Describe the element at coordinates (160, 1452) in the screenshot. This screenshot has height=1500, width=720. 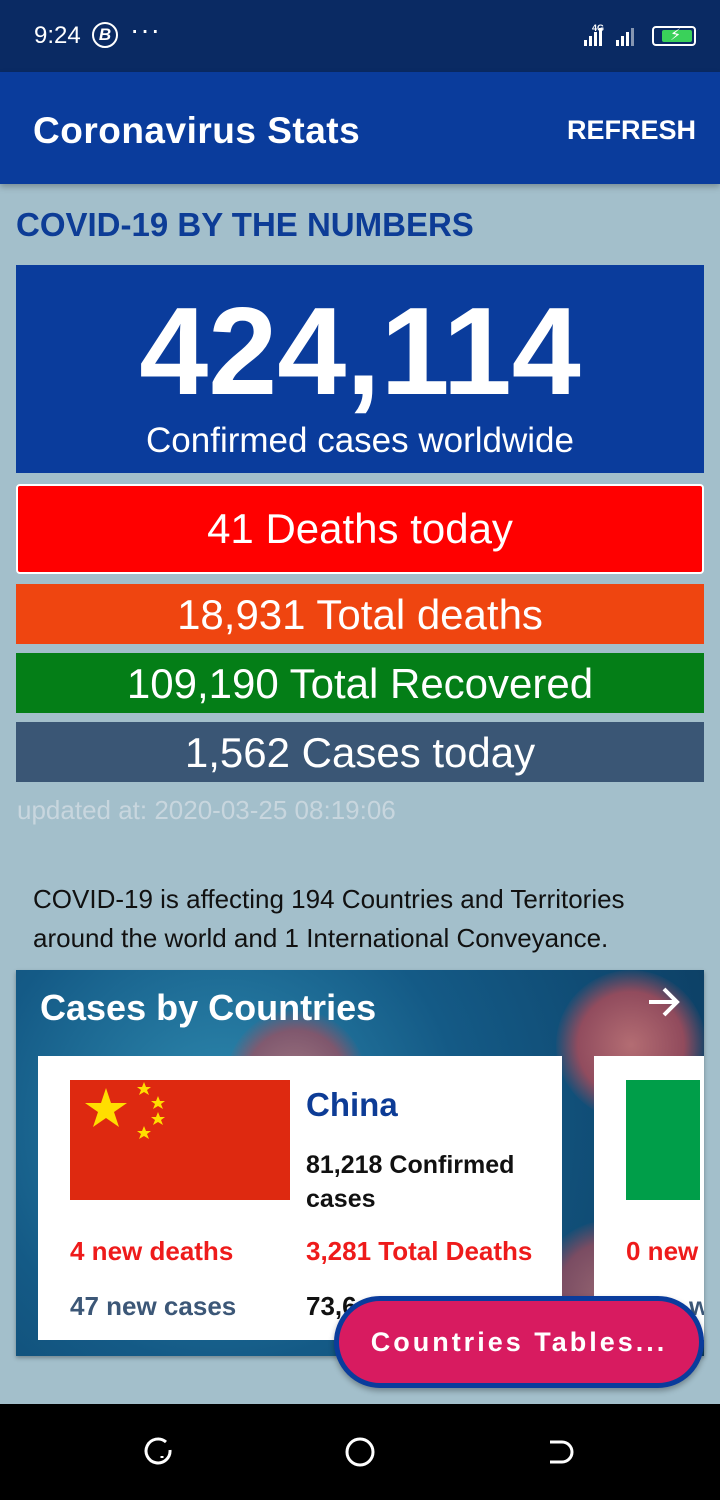
I see `recent-apps-icon` at that location.